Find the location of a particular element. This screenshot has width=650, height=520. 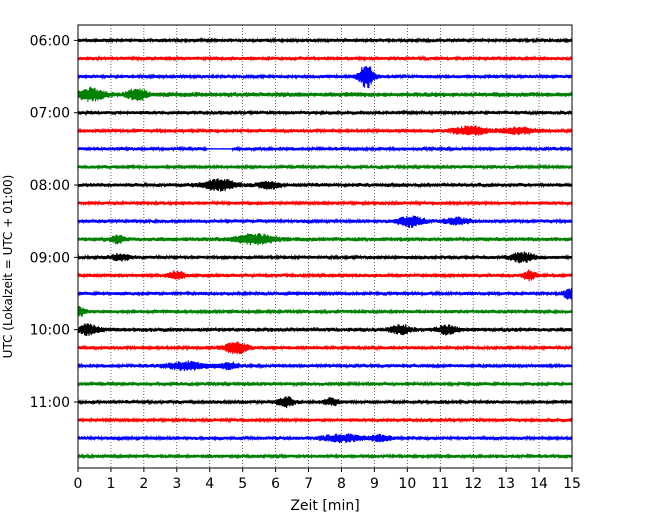

x-tick-label: 0 is located at coordinates (78, 484).